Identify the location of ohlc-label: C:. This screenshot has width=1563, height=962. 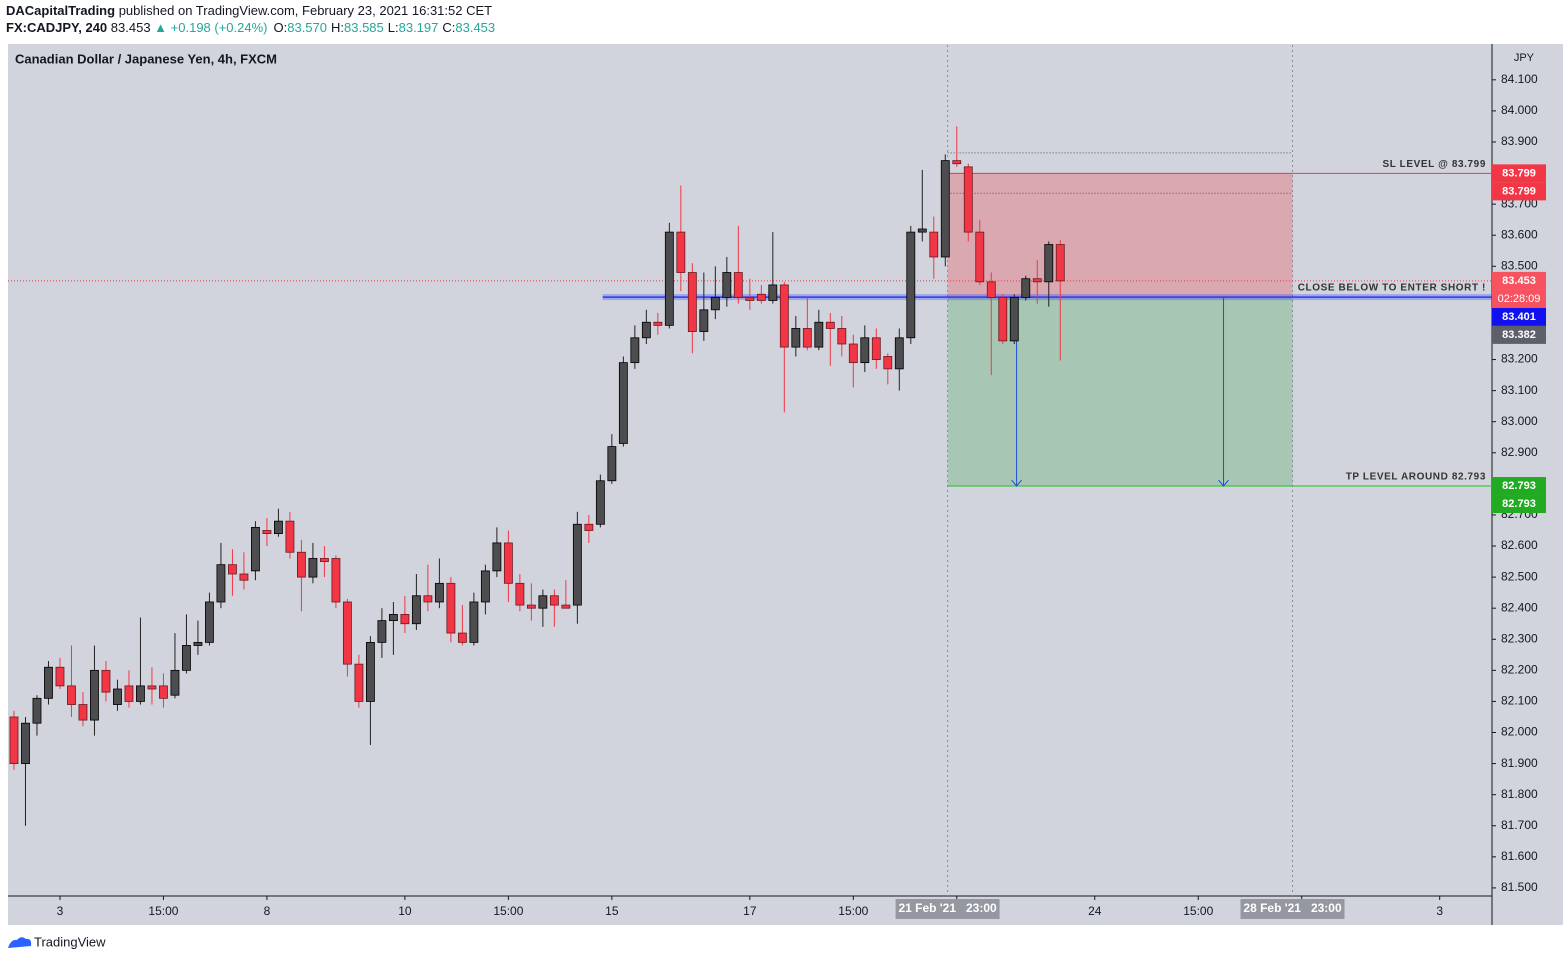
(448, 27).